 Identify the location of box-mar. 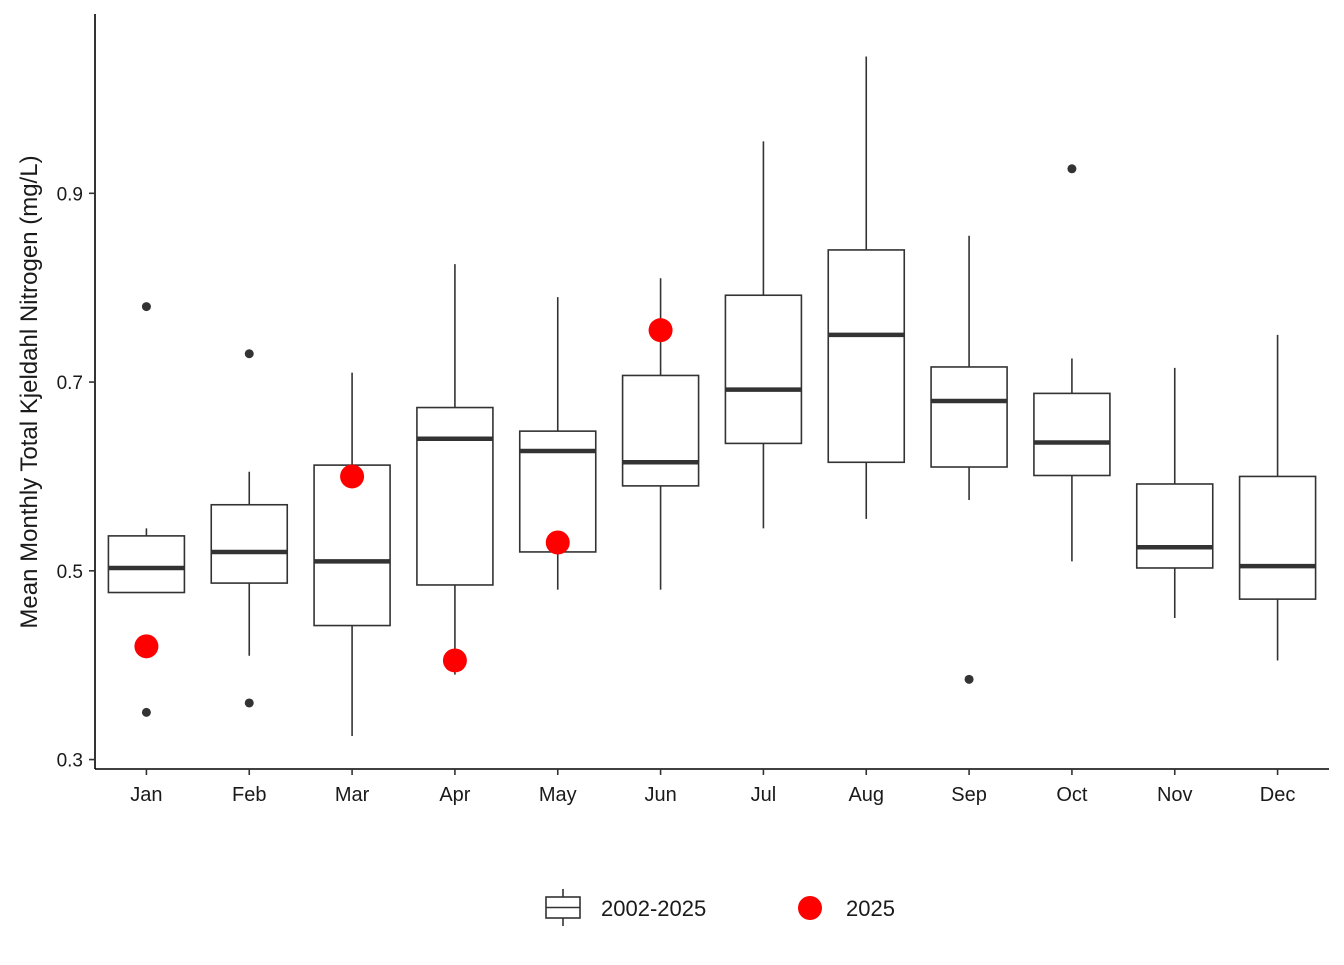
(352, 554).